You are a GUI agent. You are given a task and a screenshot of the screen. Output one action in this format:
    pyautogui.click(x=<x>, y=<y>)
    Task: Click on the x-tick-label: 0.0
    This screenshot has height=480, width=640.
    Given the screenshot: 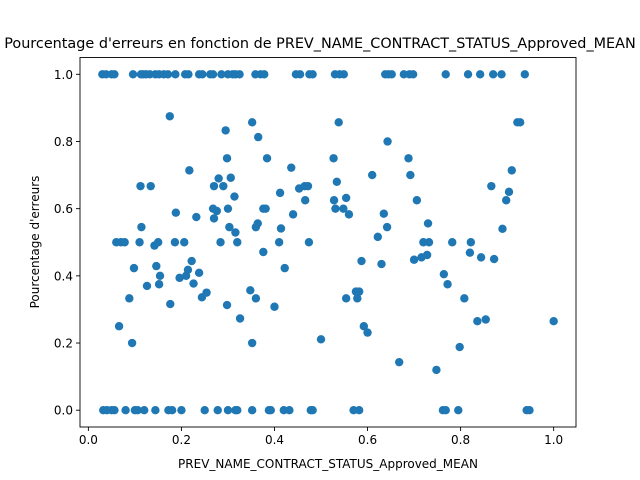 What is the action you would take?
    pyautogui.click(x=88, y=440)
    